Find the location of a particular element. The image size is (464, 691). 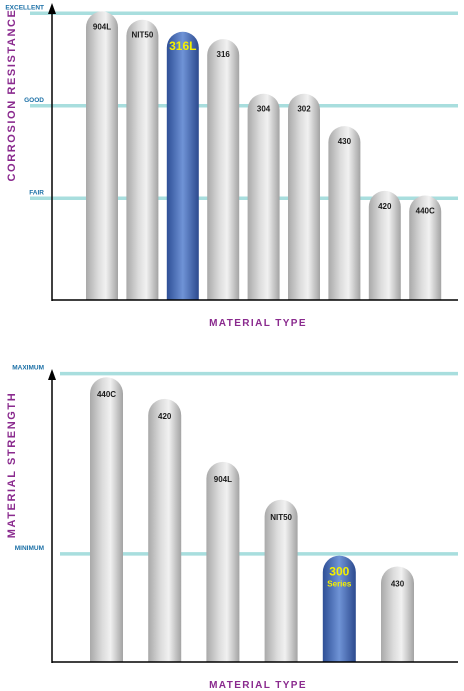

strength-bar-label-904l: 904L is located at coordinates (223, 479).